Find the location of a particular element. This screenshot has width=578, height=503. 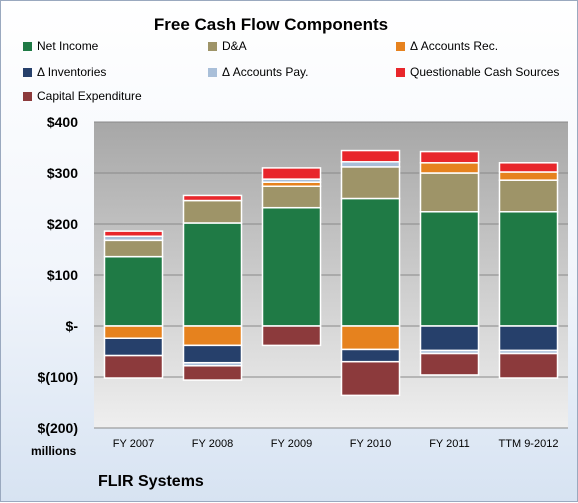

x-tick-label: FY 2011 is located at coordinates (449, 444).